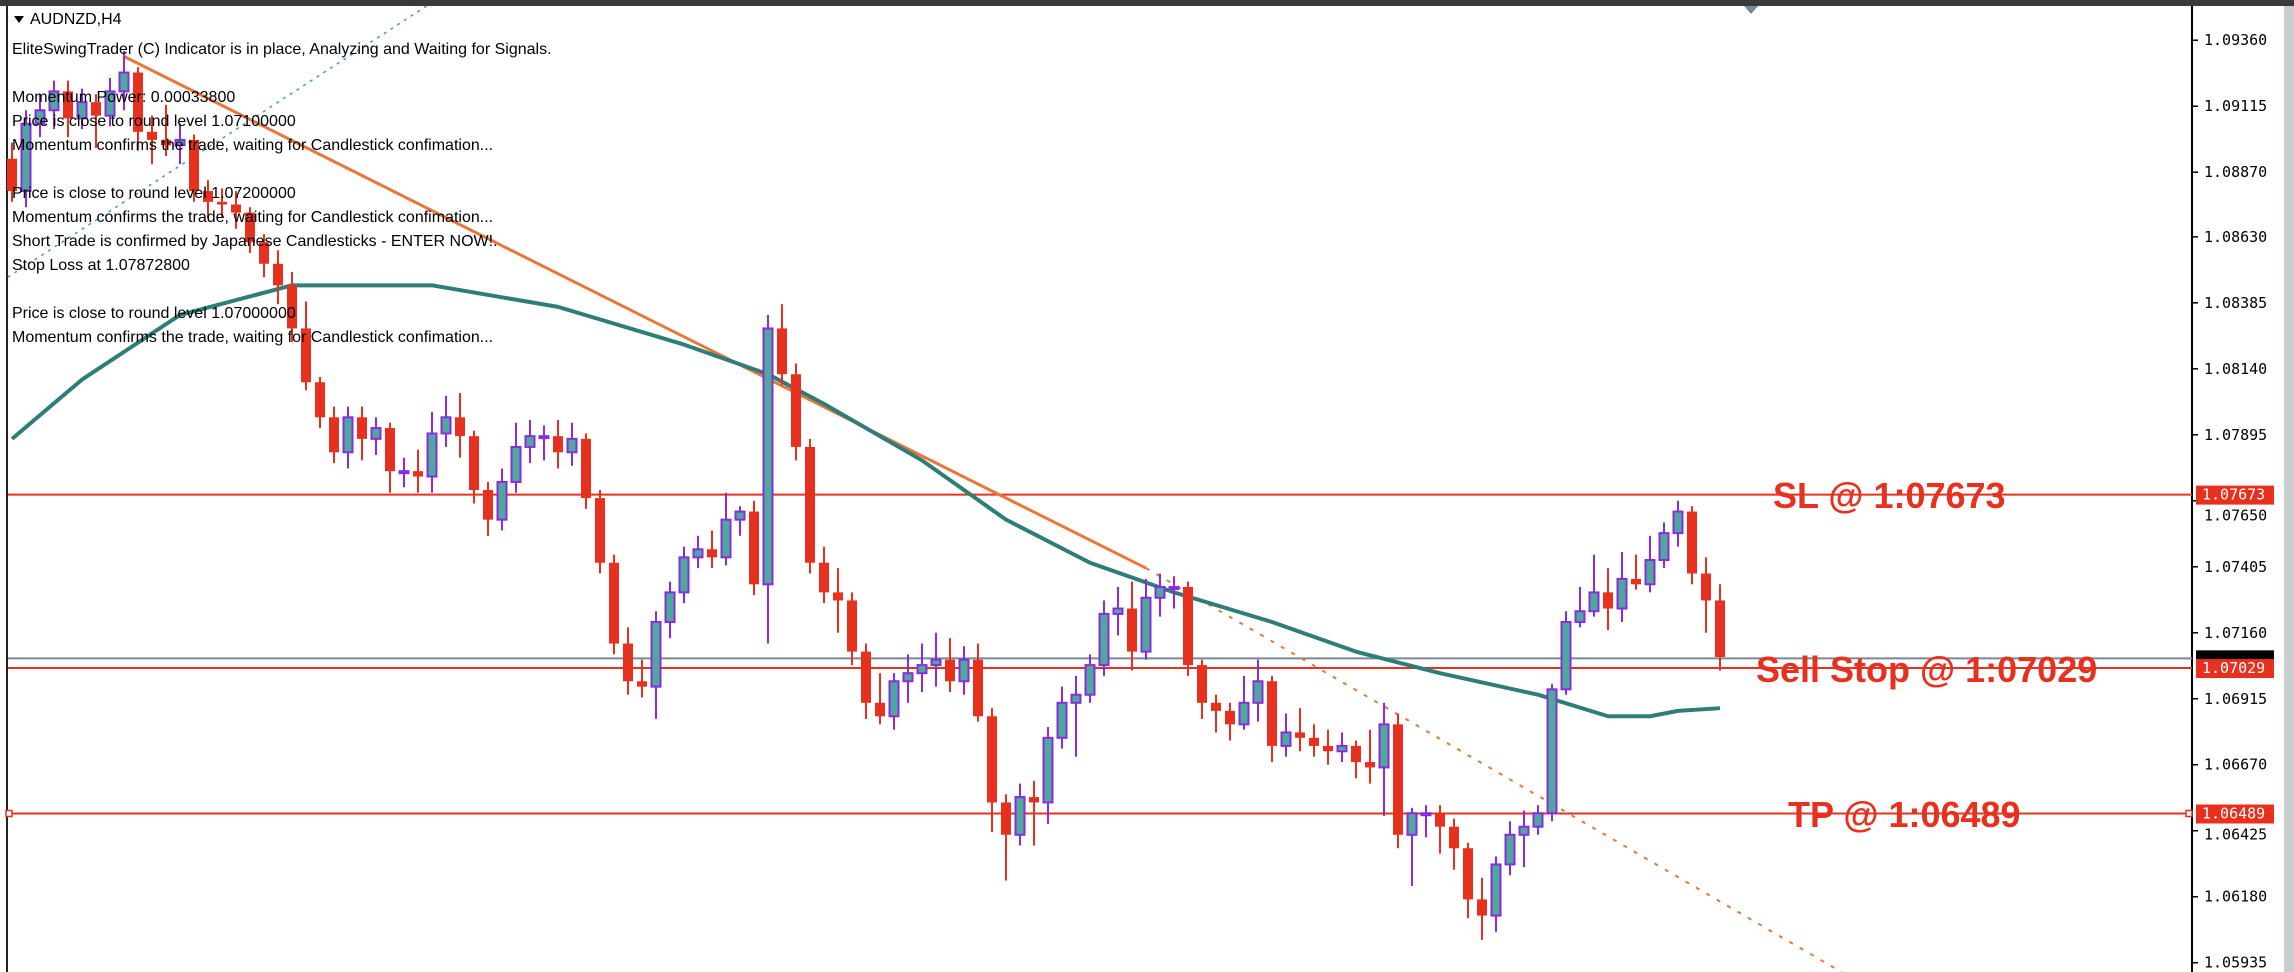 This screenshot has width=2294, height=972. I want to click on shift-marker-icon, so click(1751, 10).